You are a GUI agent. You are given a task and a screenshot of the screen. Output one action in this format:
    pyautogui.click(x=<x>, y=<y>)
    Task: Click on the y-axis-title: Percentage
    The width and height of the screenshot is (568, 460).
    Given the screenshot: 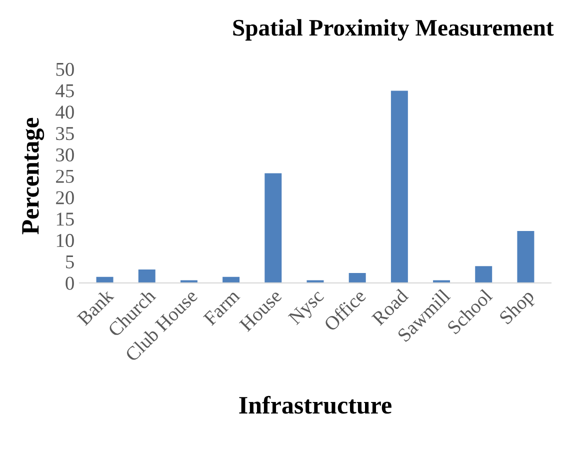 What is the action you would take?
    pyautogui.click(x=33, y=176)
    